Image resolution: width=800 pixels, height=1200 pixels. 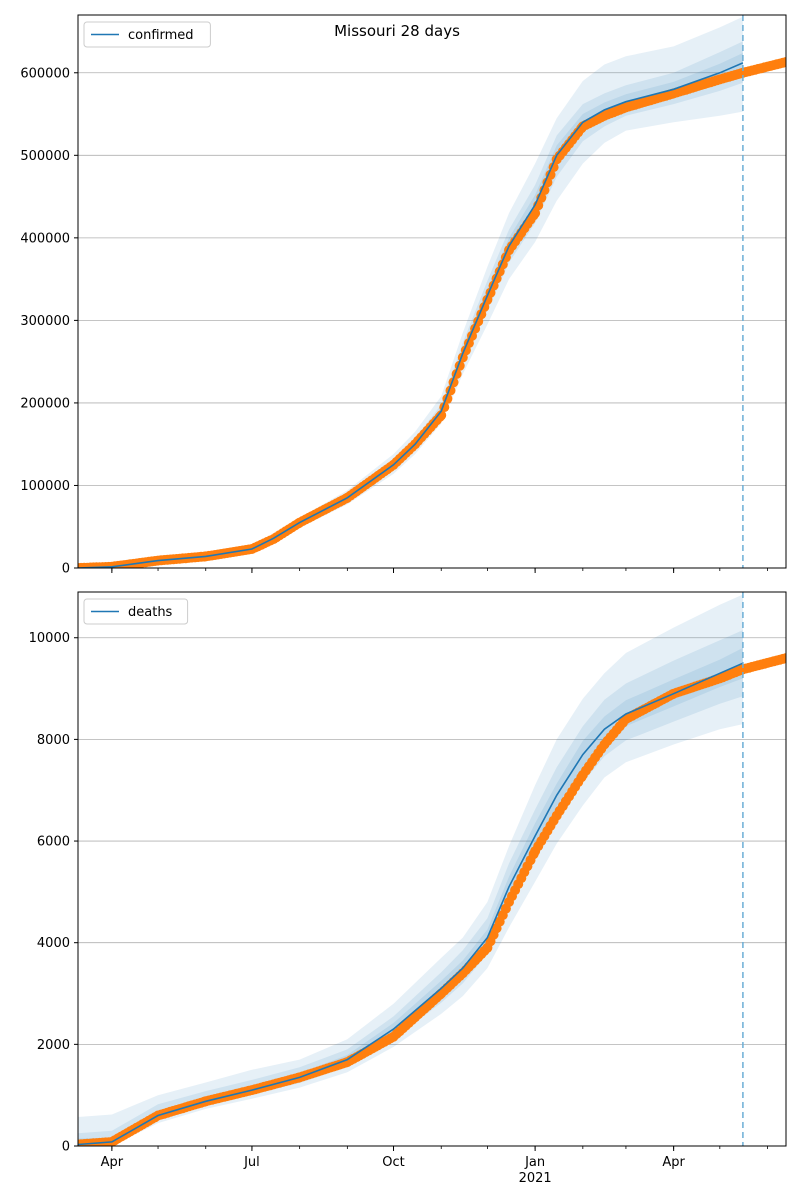 I want to click on figure-title: Missouri 28 days, so click(x=397, y=31).